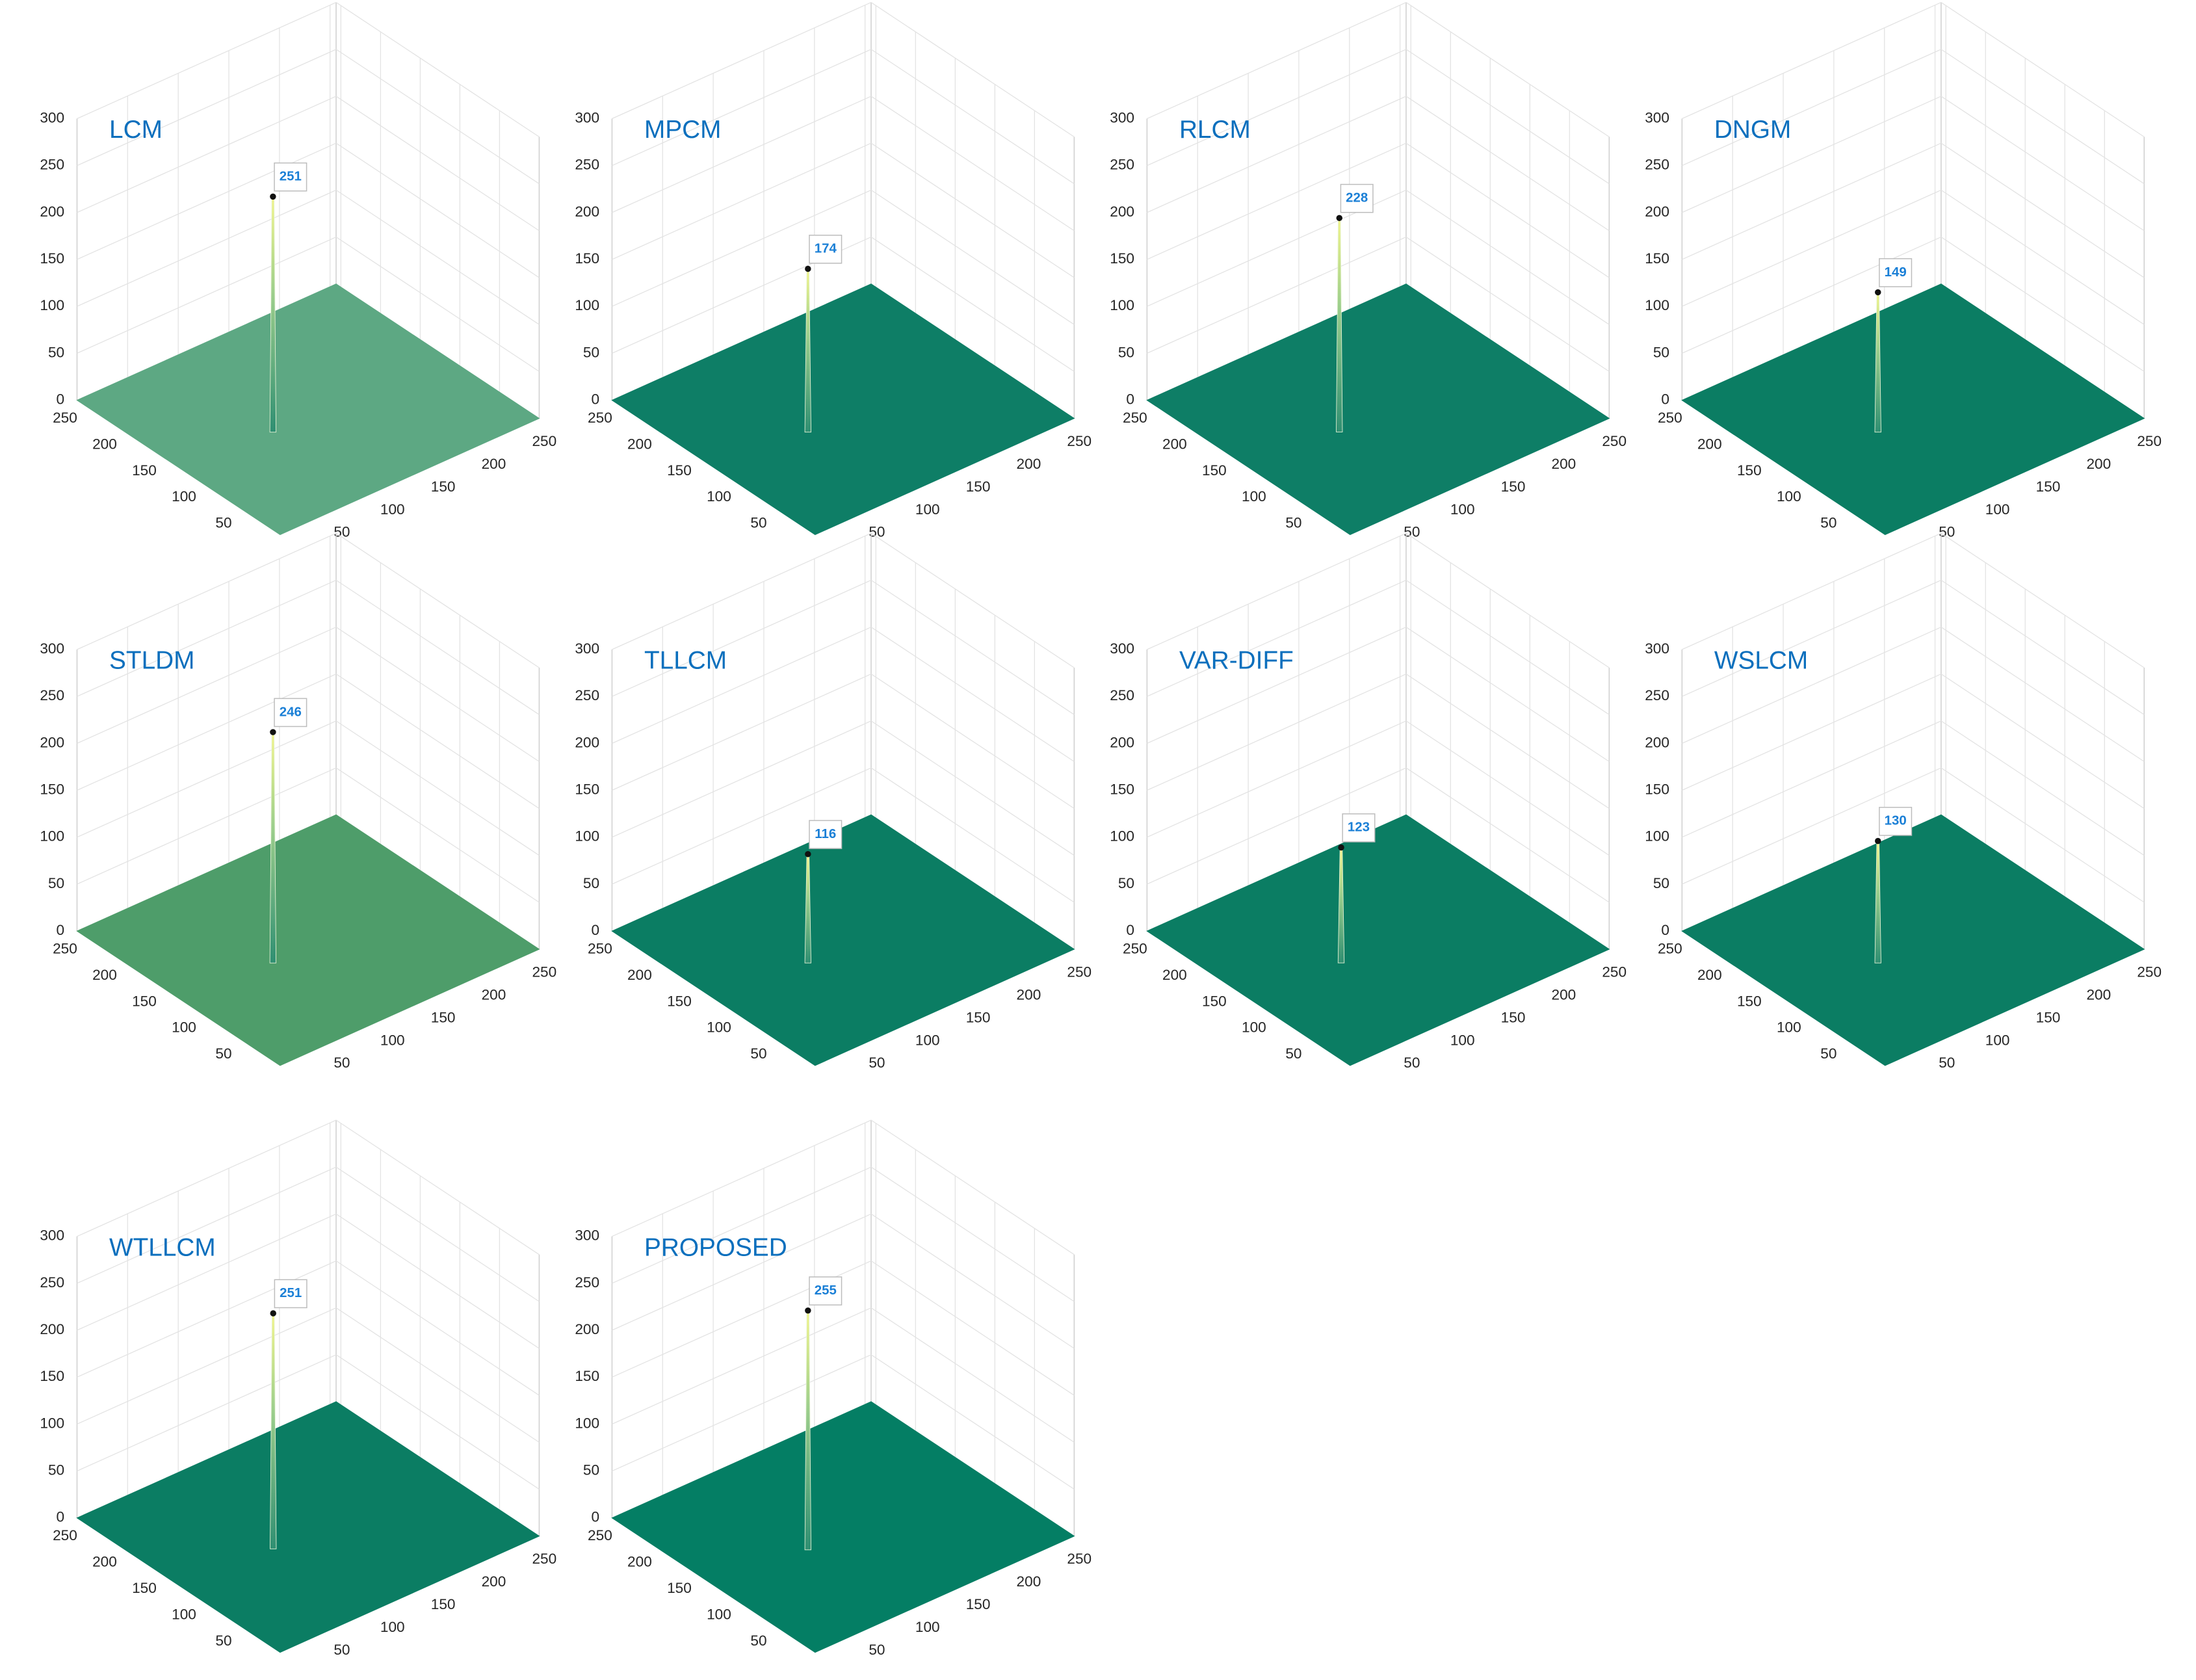  What do you see at coordinates (136, 130) in the screenshot?
I see `chart-title: LCM` at bounding box center [136, 130].